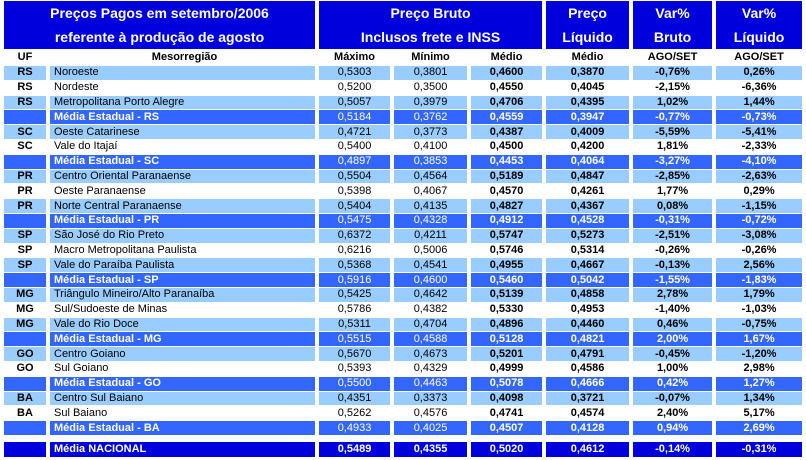 The width and height of the screenshot is (806, 460). I want to click on cell-medio2: 0,4128, so click(588, 428).